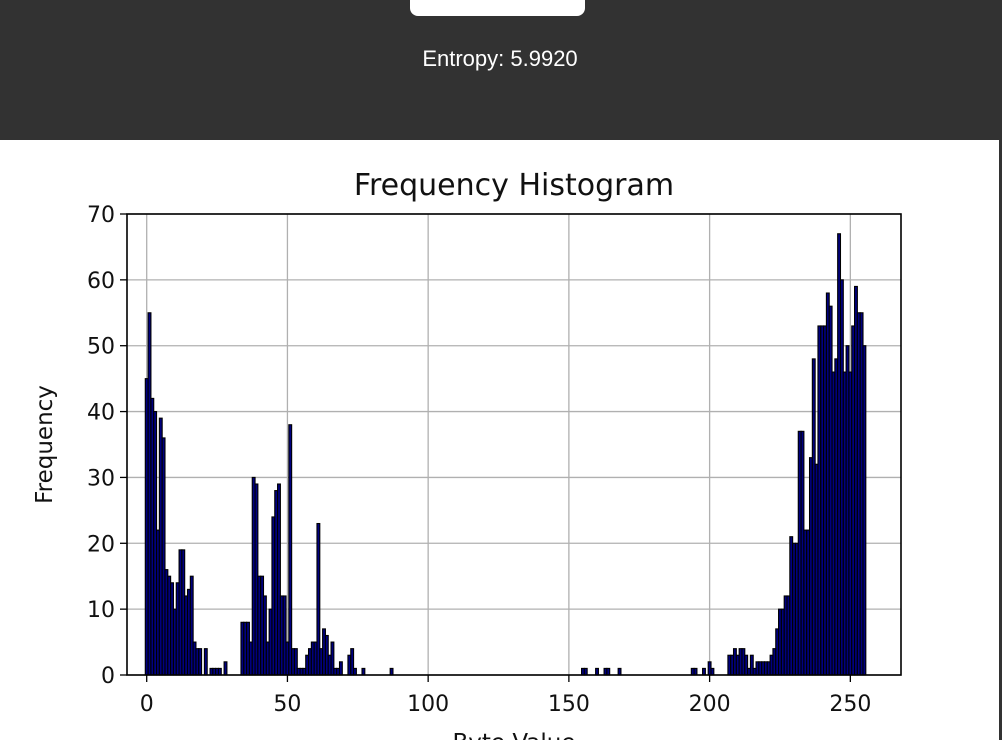  Describe the element at coordinates (500, 58) in the screenshot. I see `entropy-label: Entropy: 5.9920` at that location.